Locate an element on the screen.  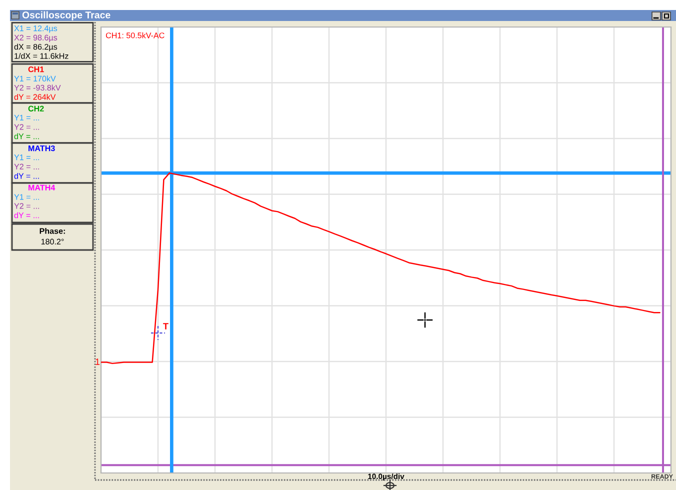
text: 180.2° is located at coordinates (52, 241).